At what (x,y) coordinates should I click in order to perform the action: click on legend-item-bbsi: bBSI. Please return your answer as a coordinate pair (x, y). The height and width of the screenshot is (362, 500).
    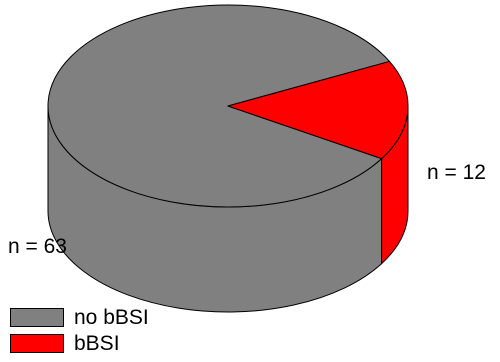
    Looking at the image, I should click on (160, 343).